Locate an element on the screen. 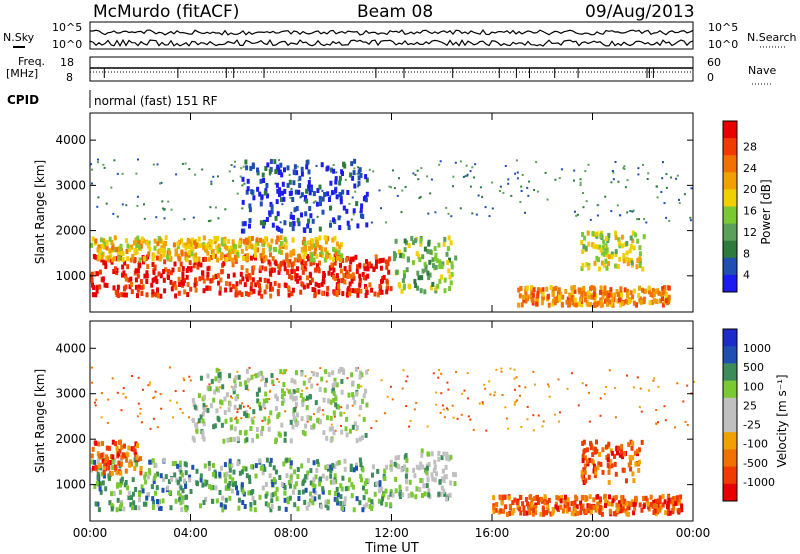  velocity-colorbar-label: Velocity [m s⁻¹] is located at coordinates (782, 420).